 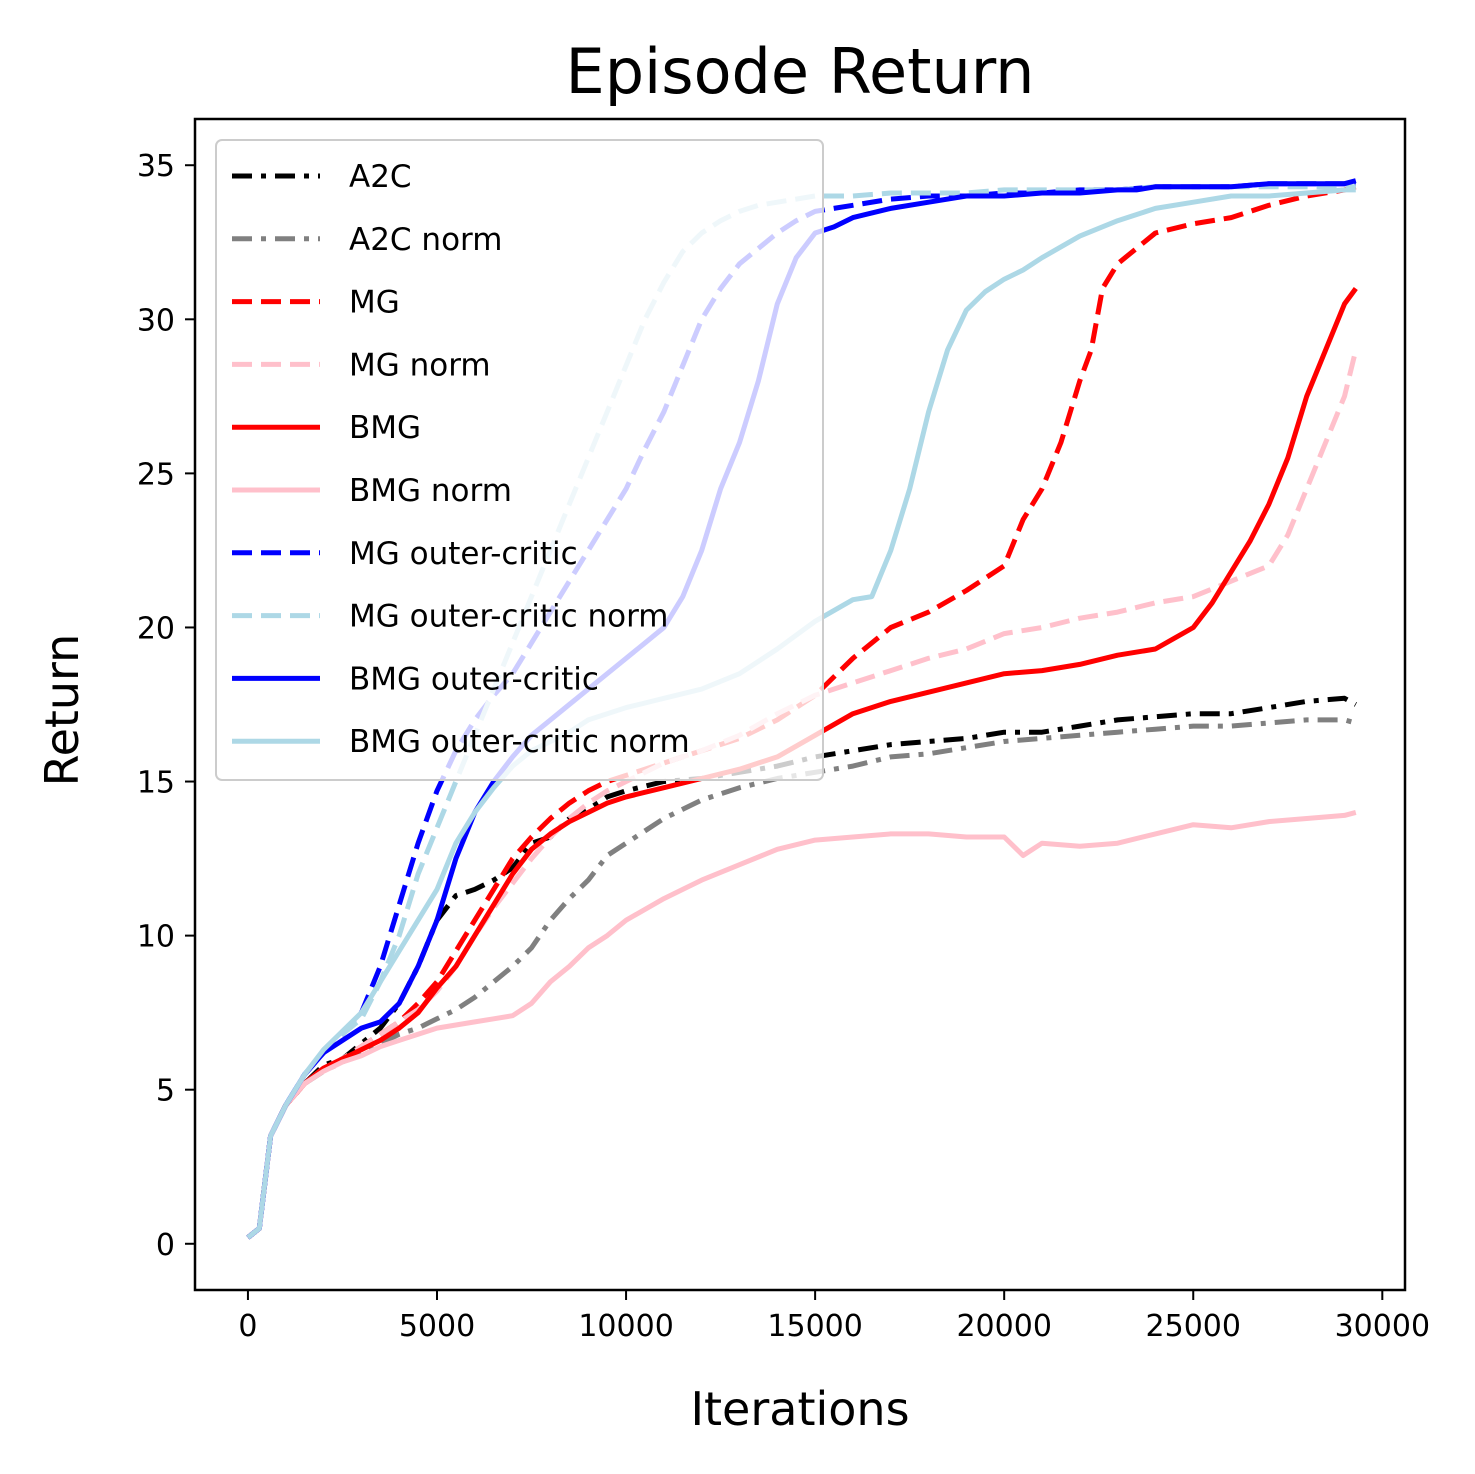 I want to click on legend-label-a2c: A2C, so click(x=380, y=177).